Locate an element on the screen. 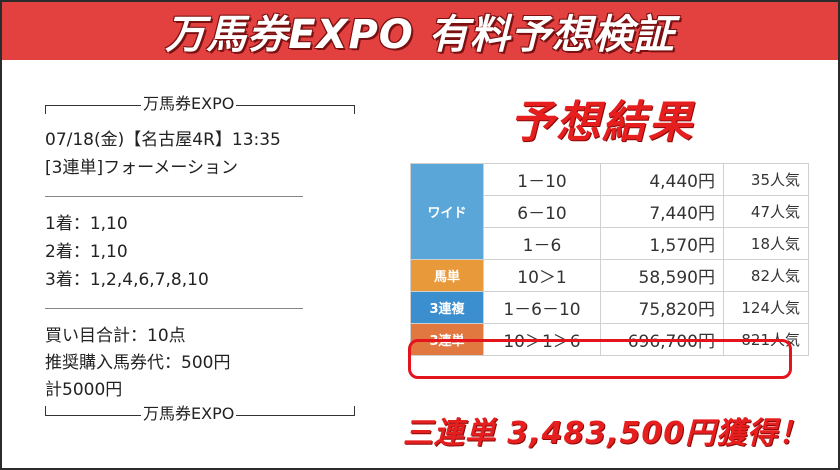 This screenshot has width=840, height=470. popularity-cell: 124人気 is located at coordinates (766, 307).